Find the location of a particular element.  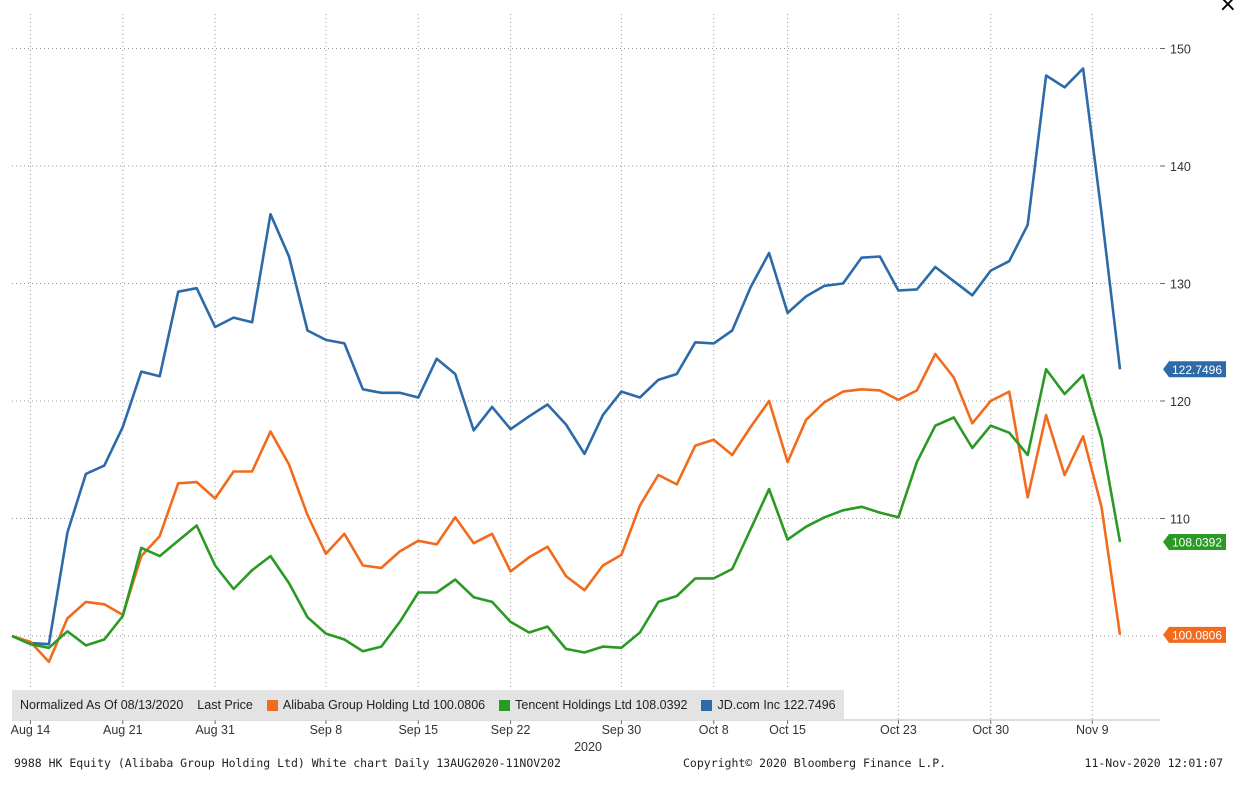

x-tick-label: Sep 15 is located at coordinates (418, 730).